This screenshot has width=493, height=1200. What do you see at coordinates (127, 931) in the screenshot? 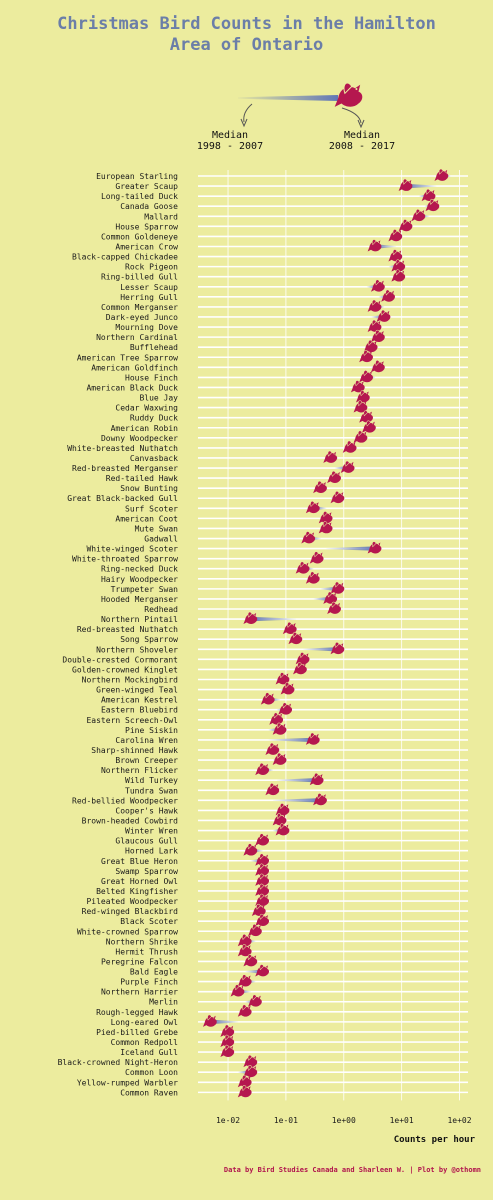
I see `species-label: White-crowned Sparrow` at bounding box center [127, 931].